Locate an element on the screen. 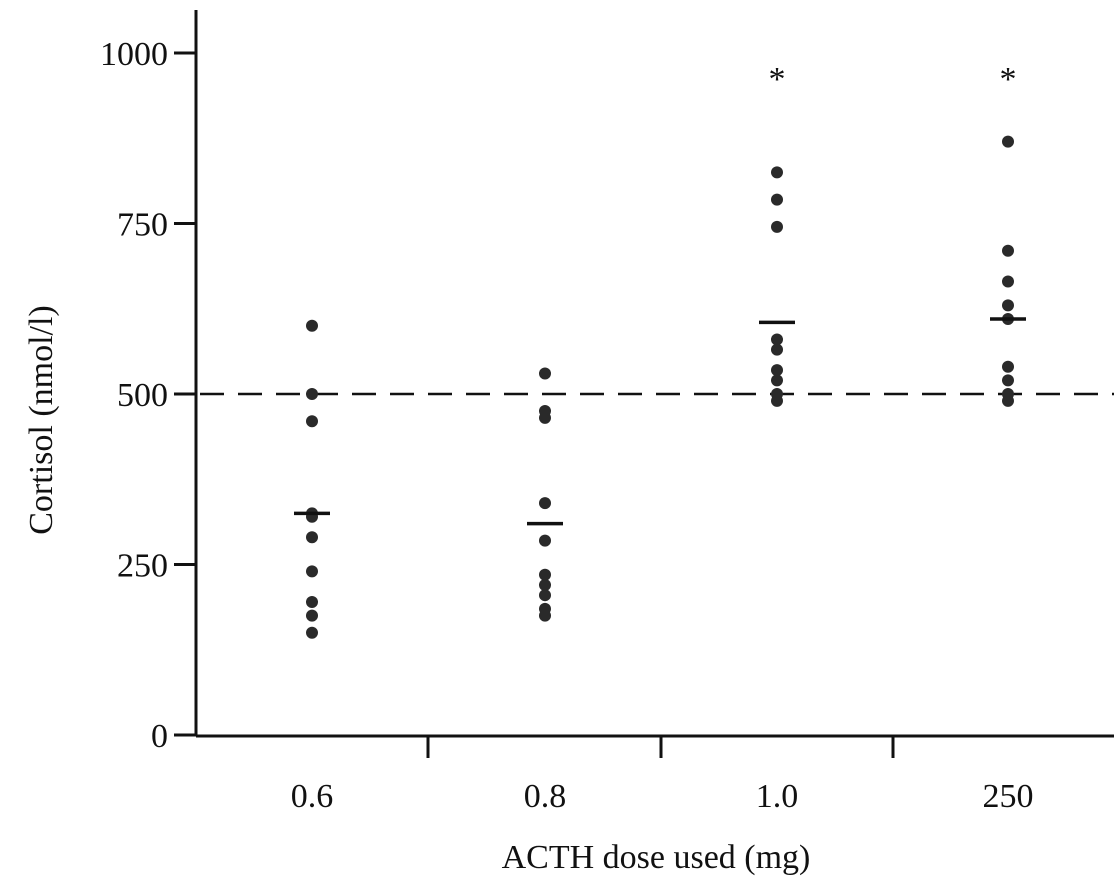 This screenshot has height=881, width=1114. x-tick-label: 0.6 is located at coordinates (312, 796).